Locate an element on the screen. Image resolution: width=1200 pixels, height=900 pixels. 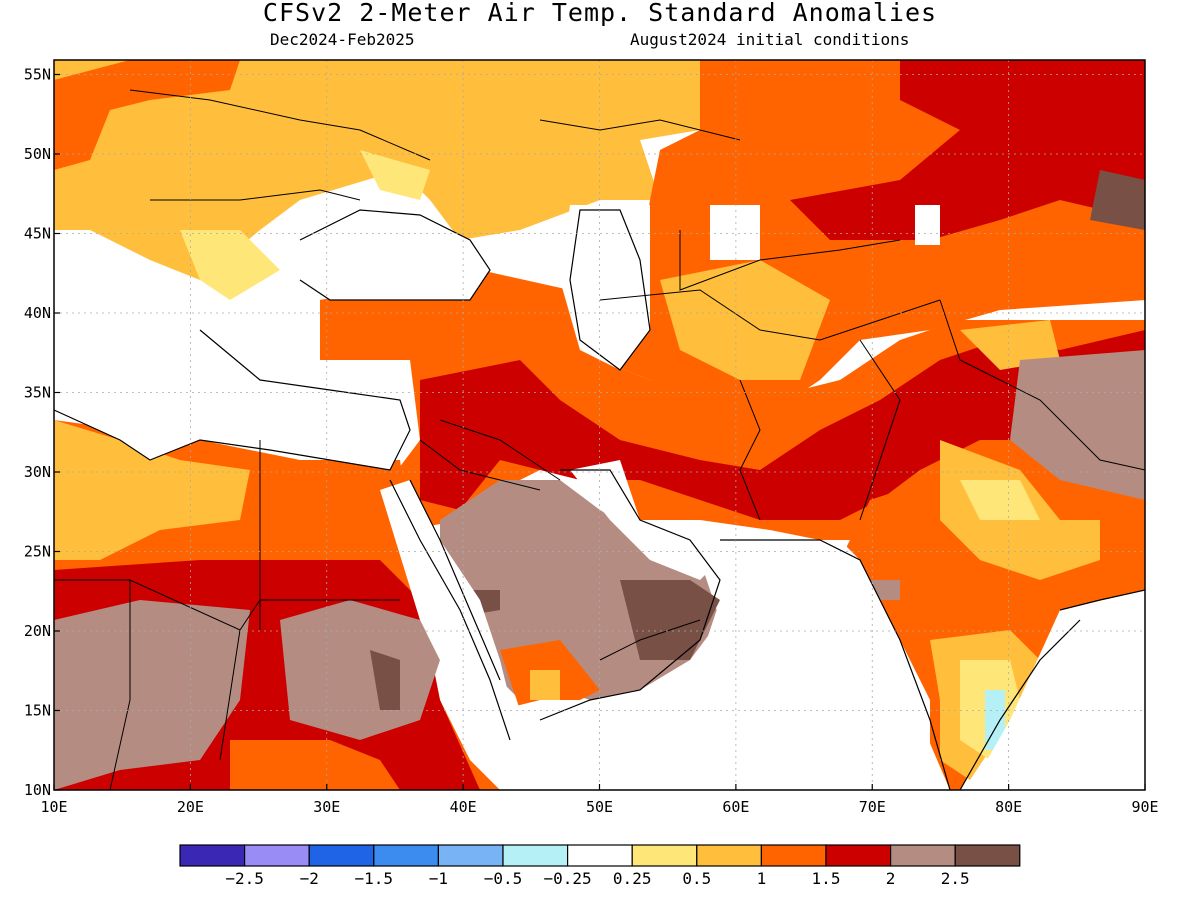
colorbar: −2.5 −2 −1.5 −1 −0.5 −0.25 0.25 0.5 1 1.5 2 2.5 is located at coordinates (600, 866).